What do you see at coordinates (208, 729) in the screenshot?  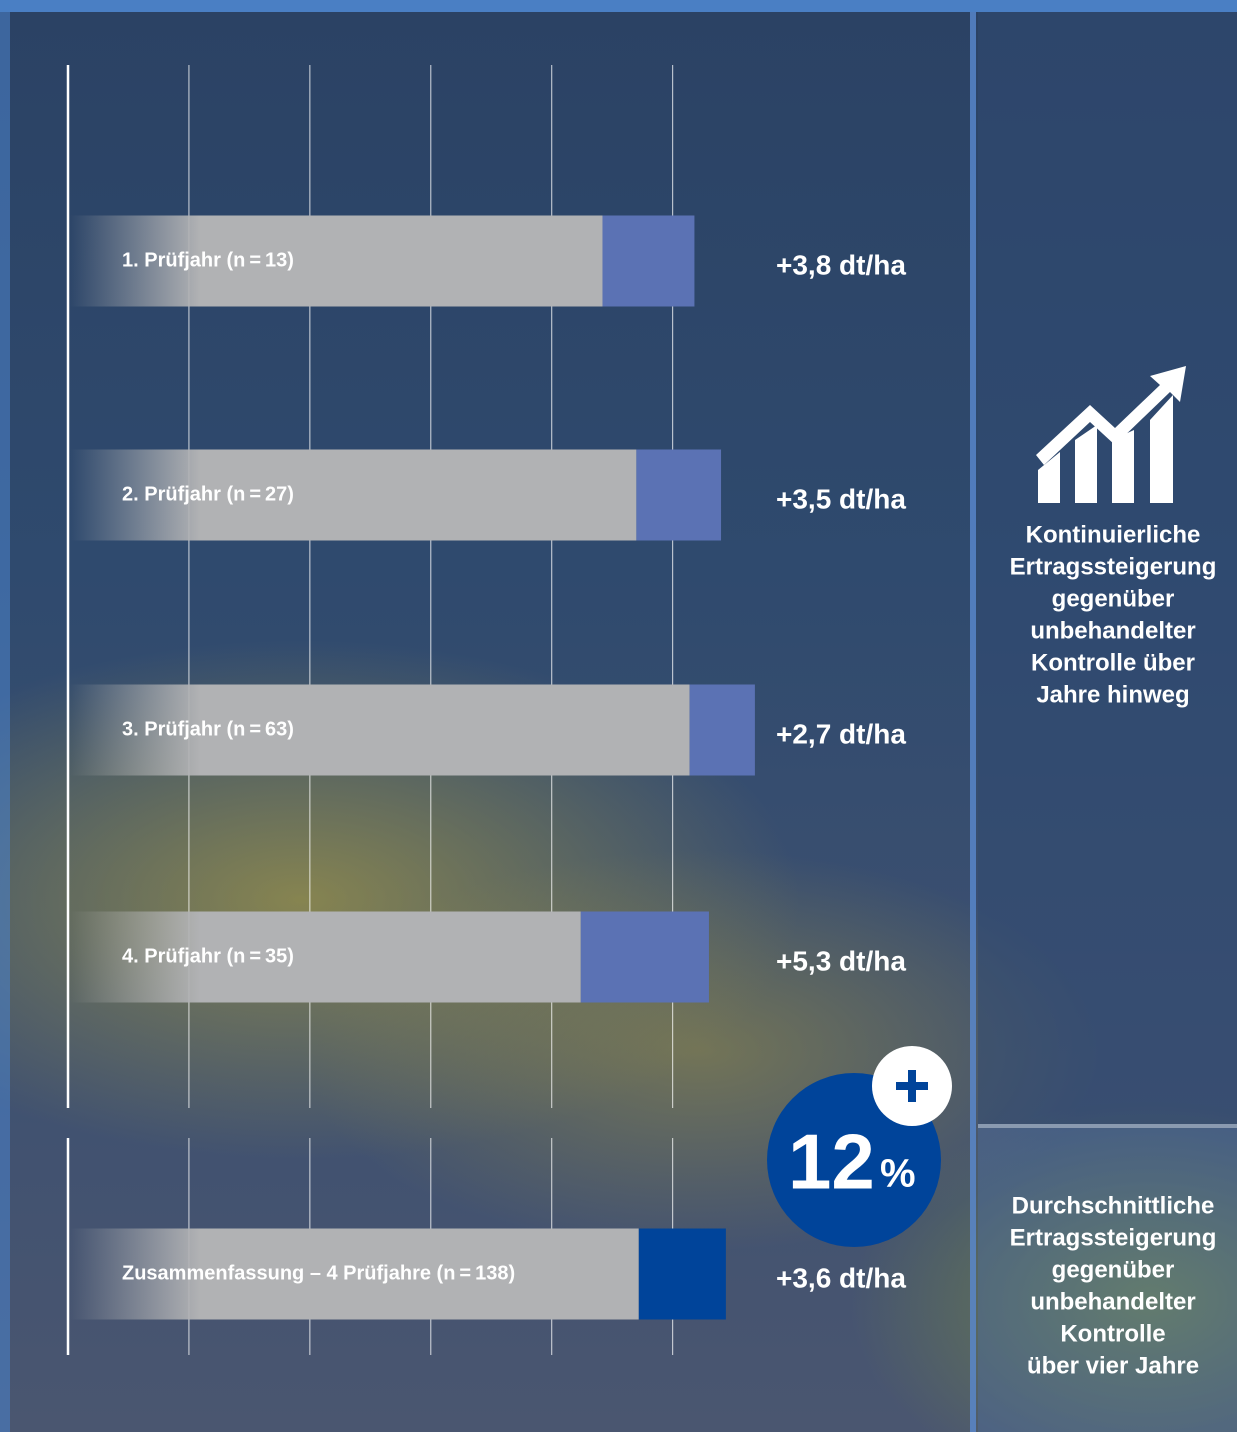 I see `category-label: 3. Prüfjahr (n = 63)` at bounding box center [208, 729].